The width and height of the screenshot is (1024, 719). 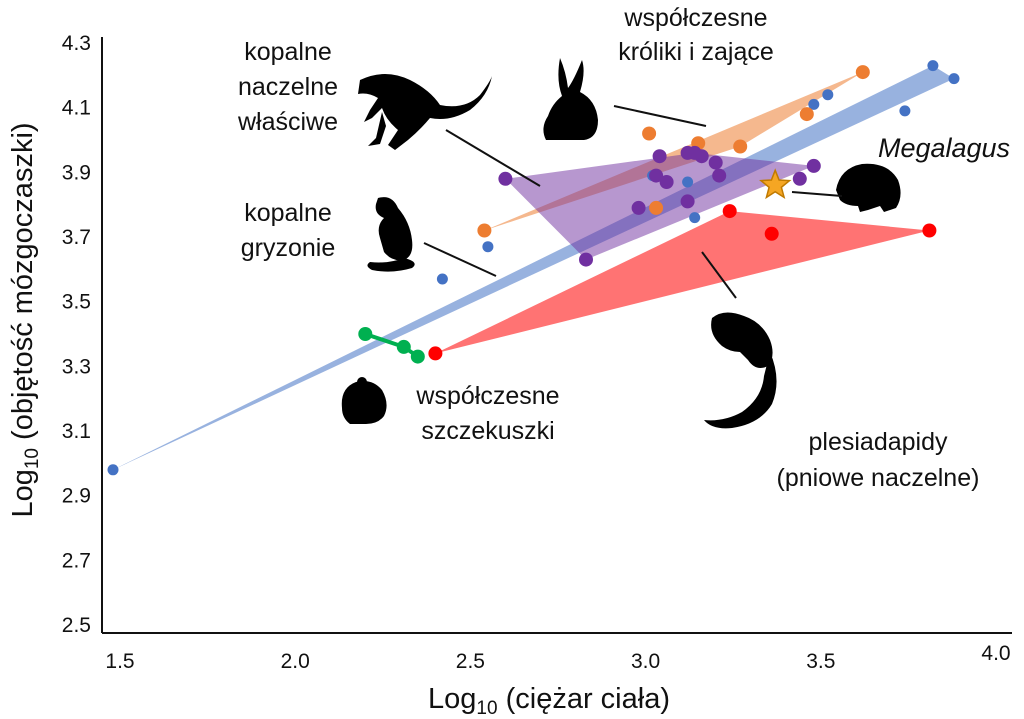 I want to click on leader-line-rodents, so click(x=460, y=259).